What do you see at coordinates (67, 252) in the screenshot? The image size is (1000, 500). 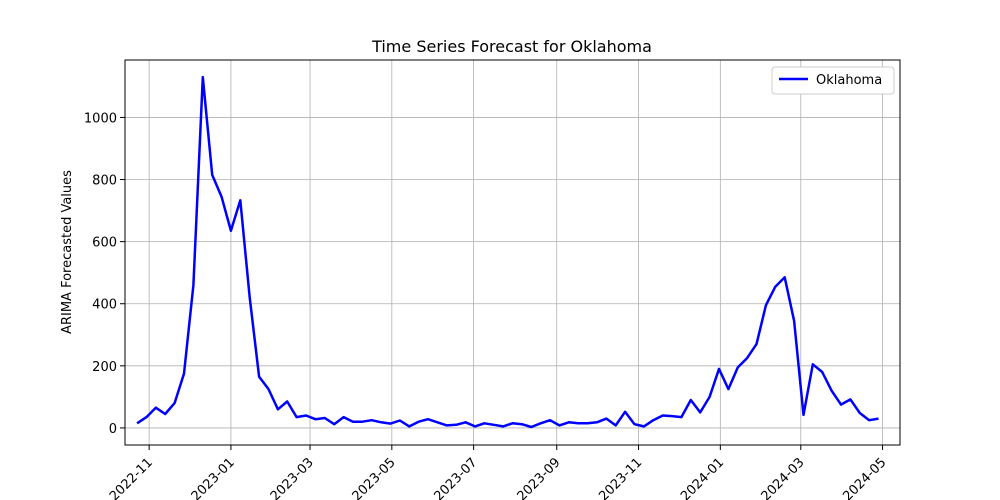 I see `y-axis-label: ARIMA Forecasted Values` at bounding box center [67, 252].